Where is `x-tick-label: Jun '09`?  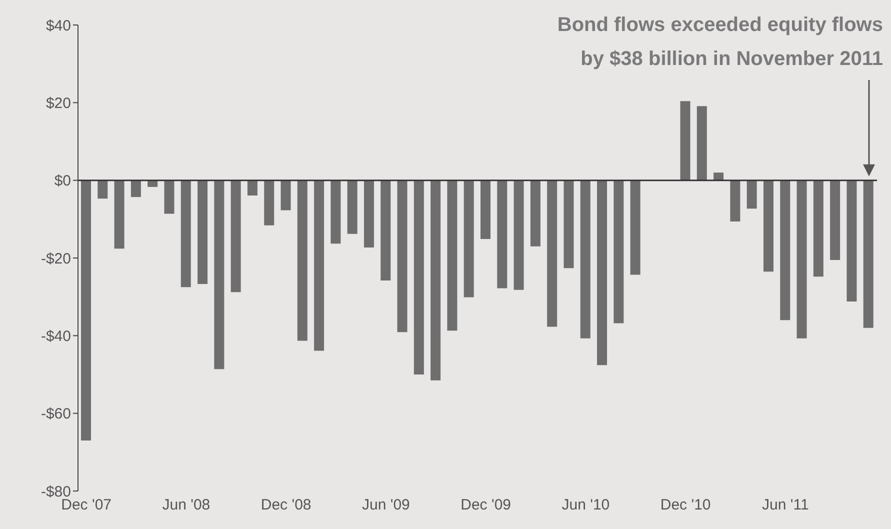 x-tick-label: Jun '09 is located at coordinates (386, 505).